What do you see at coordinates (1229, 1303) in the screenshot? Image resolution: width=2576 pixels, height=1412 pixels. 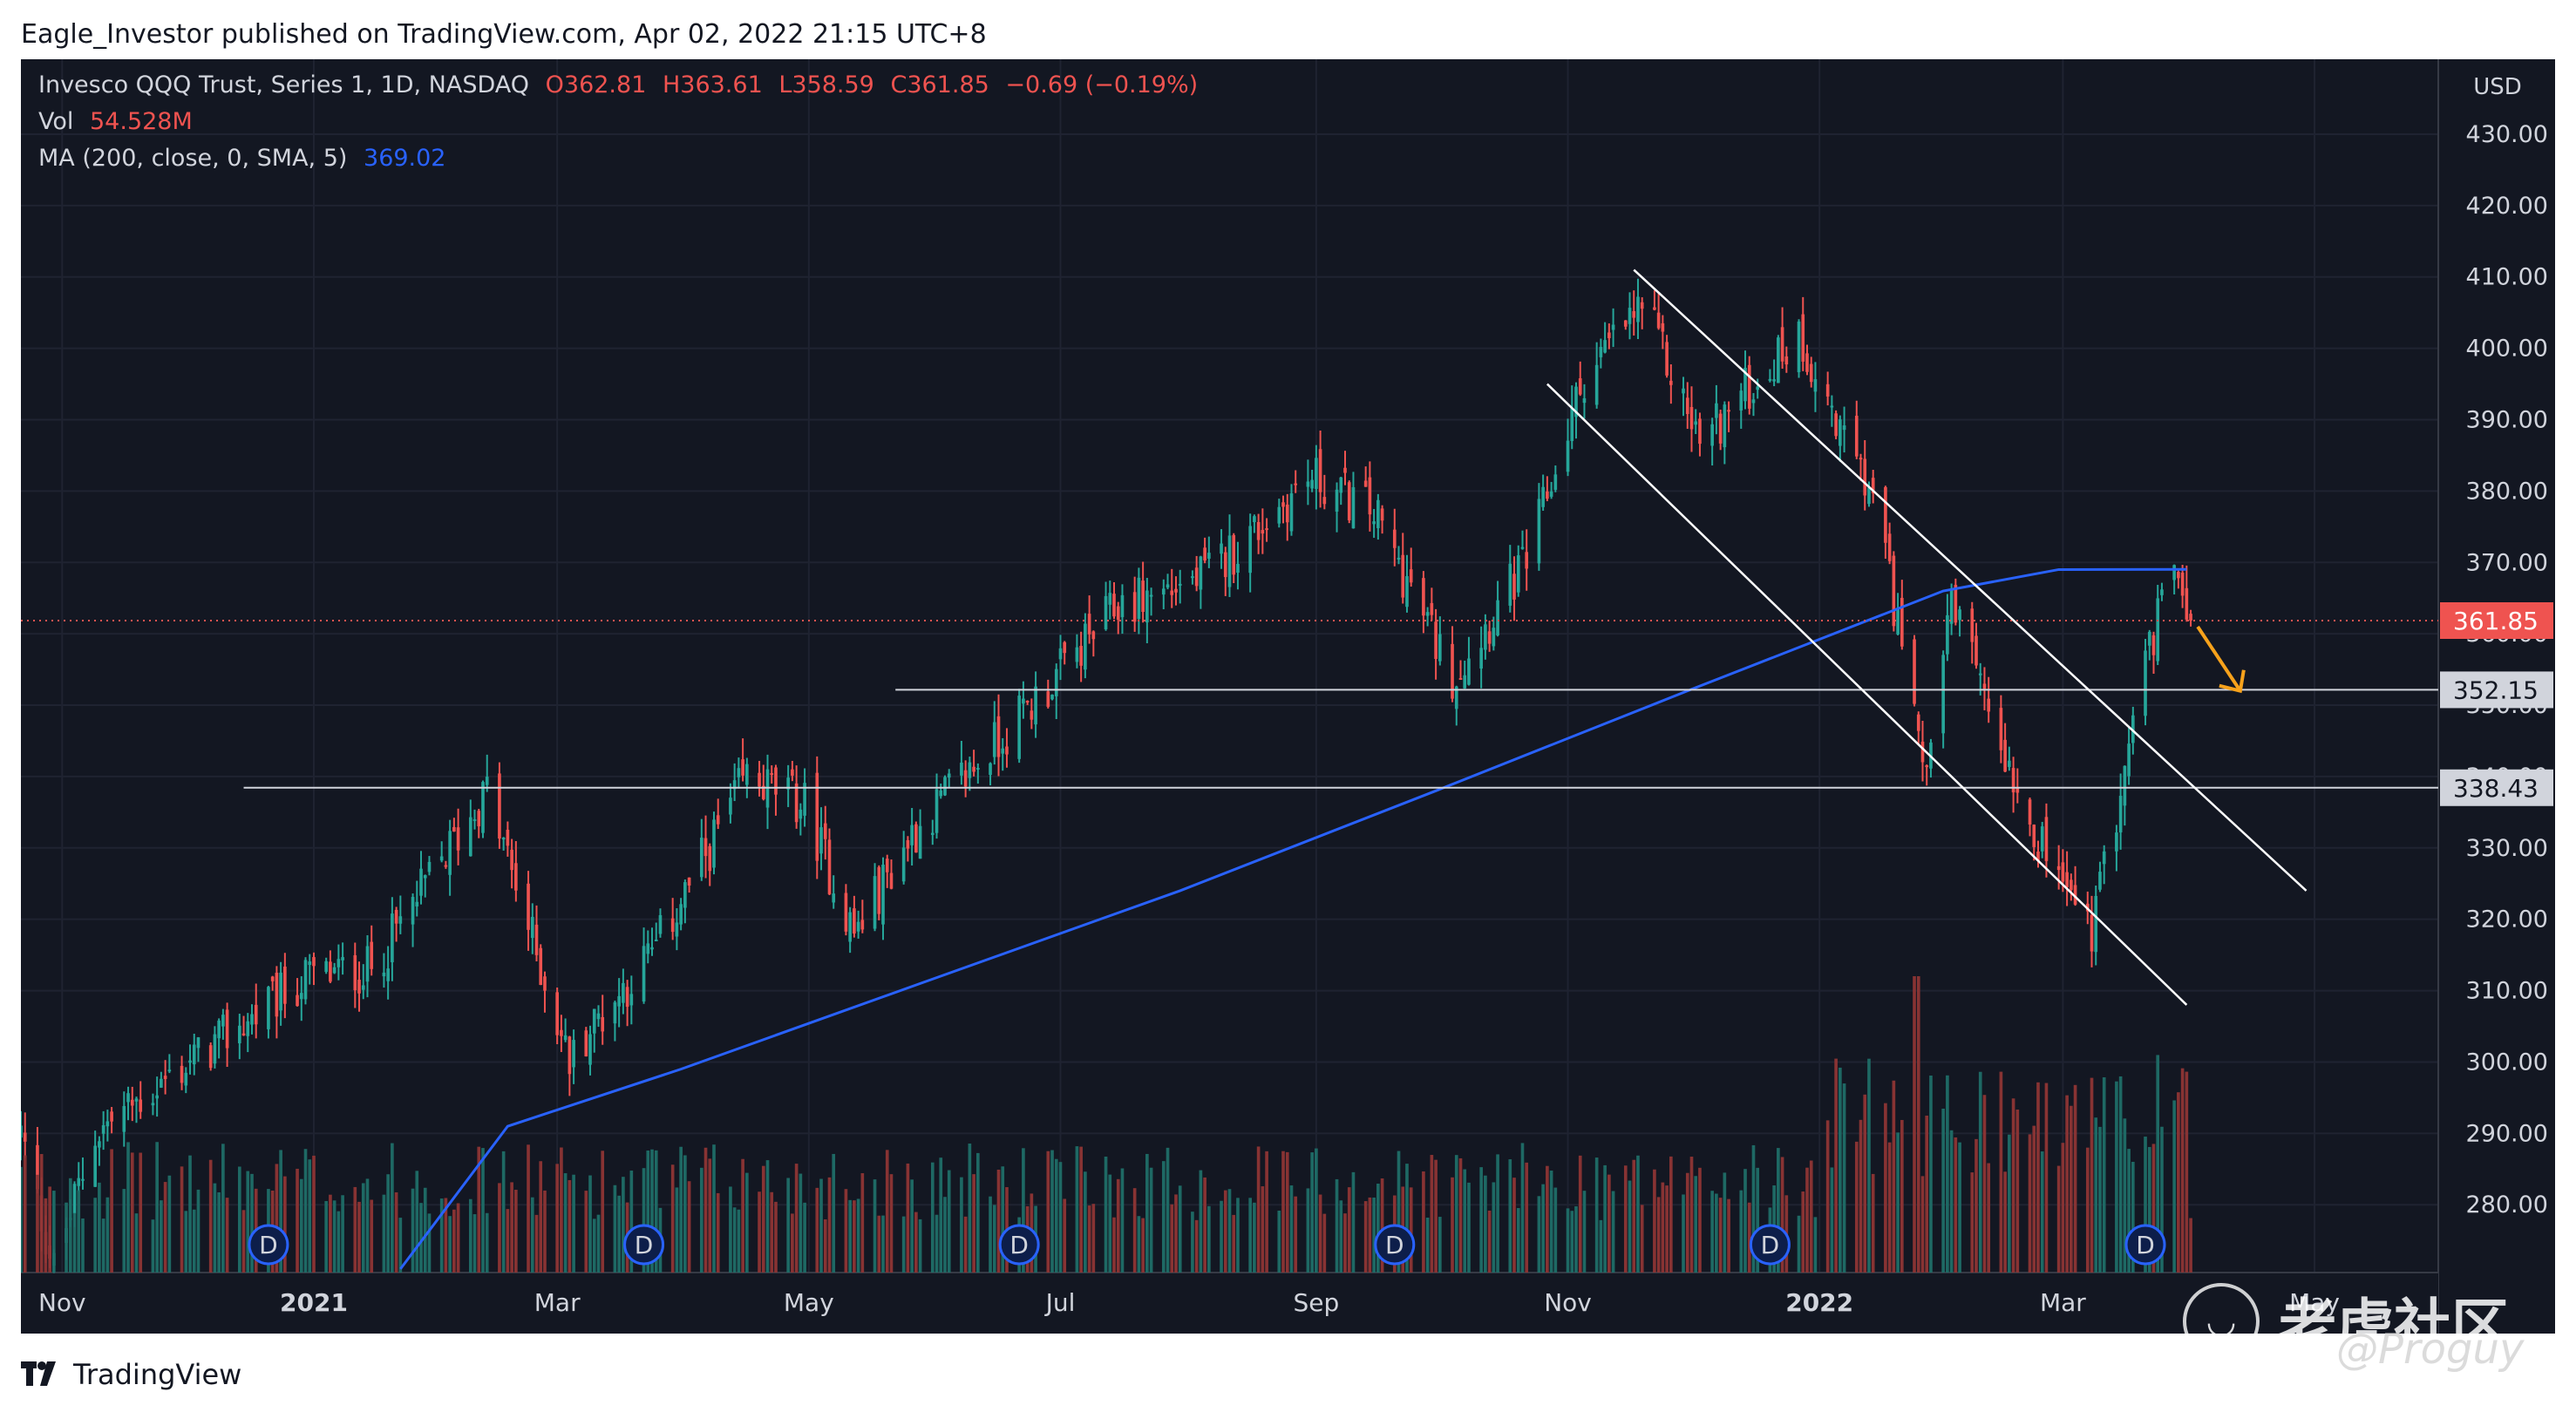 I see `time-axis` at bounding box center [1229, 1303].